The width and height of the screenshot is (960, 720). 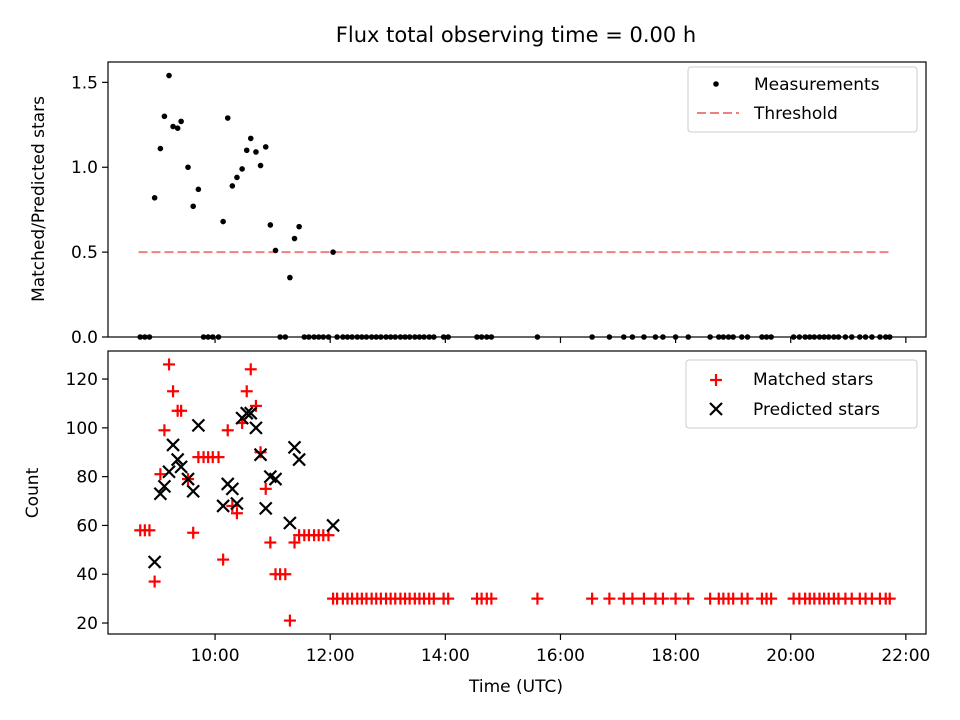 I want to click on y-tick-label: 100, so click(x=82, y=429).